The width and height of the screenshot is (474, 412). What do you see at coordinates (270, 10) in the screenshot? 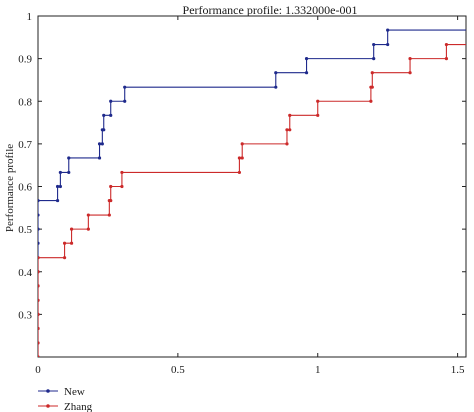
I see `chart-title: Performance profile: 1.332000e-001` at bounding box center [270, 10].